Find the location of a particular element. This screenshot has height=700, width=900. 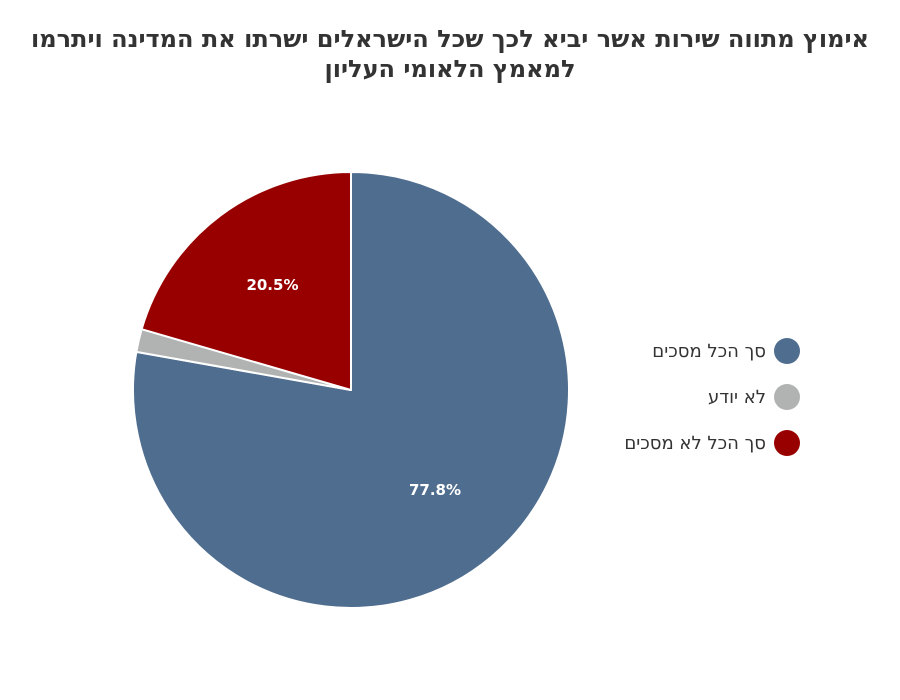

legend-label-disagree: סך הכל לא מסכים is located at coordinates (695, 443).